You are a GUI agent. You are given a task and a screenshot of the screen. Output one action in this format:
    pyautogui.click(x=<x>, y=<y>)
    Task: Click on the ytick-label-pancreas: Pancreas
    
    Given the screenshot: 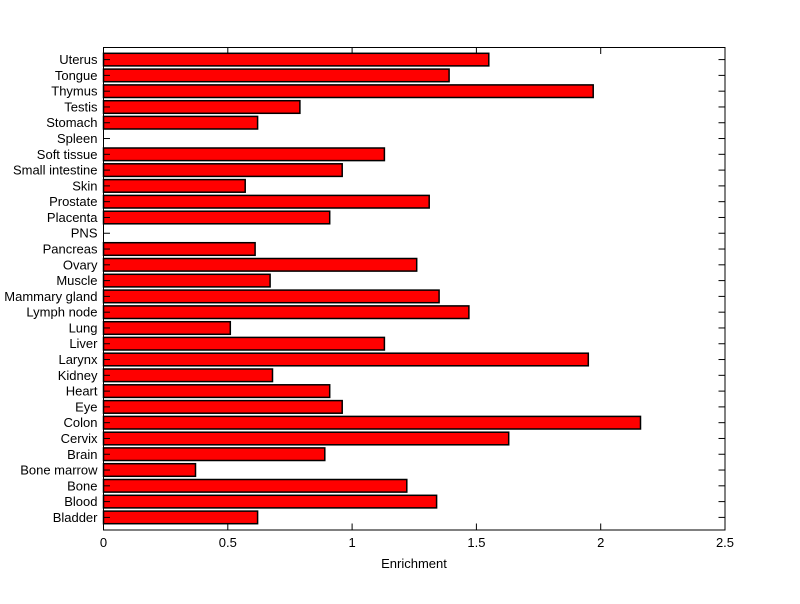 What is the action you would take?
    pyautogui.click(x=70, y=249)
    